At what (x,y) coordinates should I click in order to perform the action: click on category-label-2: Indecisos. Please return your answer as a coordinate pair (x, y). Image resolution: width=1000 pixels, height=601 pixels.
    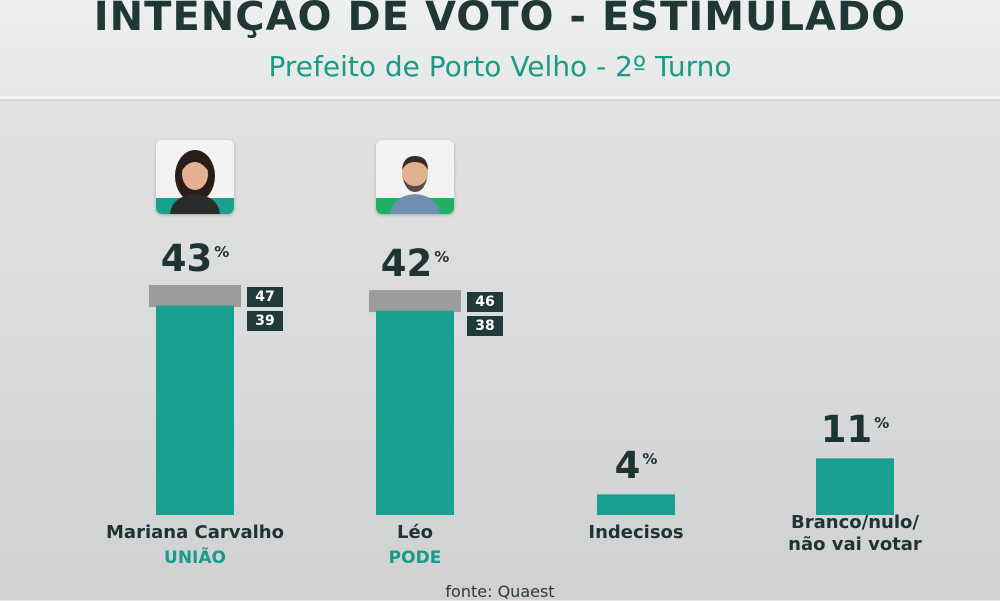
    Looking at the image, I should click on (636, 532).